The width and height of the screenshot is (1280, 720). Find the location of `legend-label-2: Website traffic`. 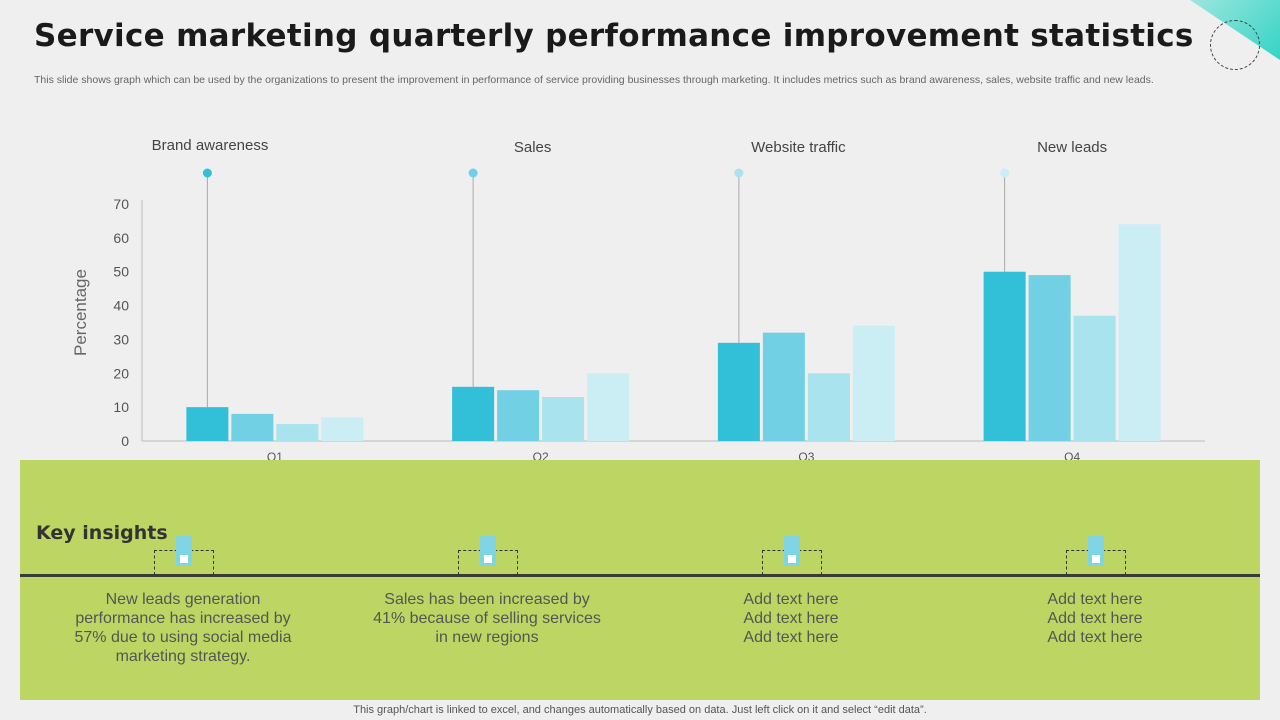

legend-label-2: Website traffic is located at coordinates (798, 147).